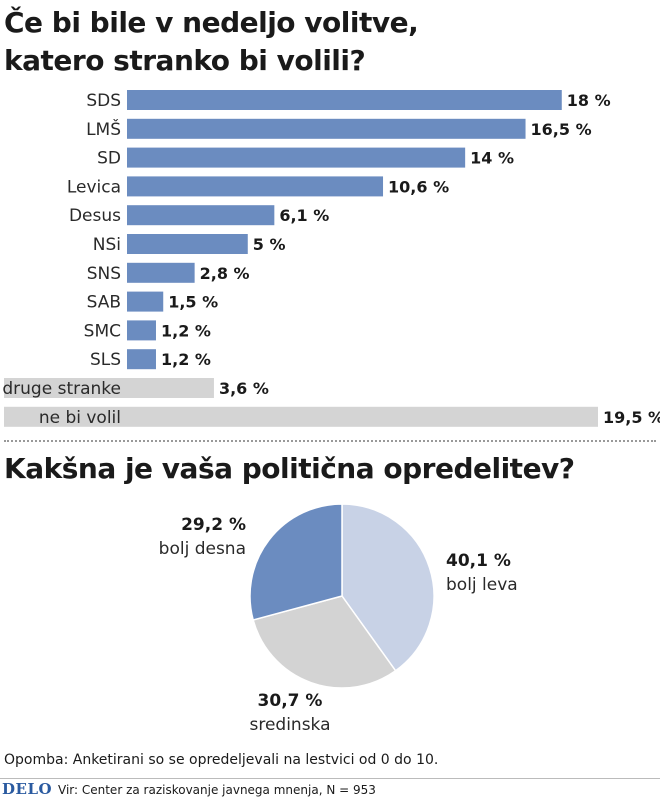 This screenshot has width=660, height=809. What do you see at coordinates (102, 331) in the screenshot?
I see `category-label-8: SMC` at bounding box center [102, 331].